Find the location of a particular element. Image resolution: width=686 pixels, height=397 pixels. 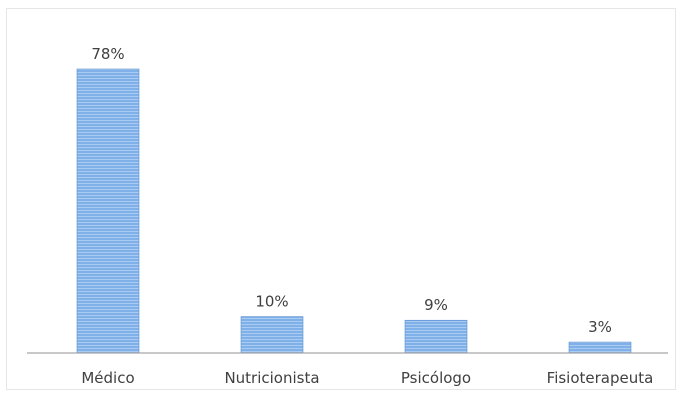

category-label-3: Fisioterapeuta is located at coordinates (600, 378).